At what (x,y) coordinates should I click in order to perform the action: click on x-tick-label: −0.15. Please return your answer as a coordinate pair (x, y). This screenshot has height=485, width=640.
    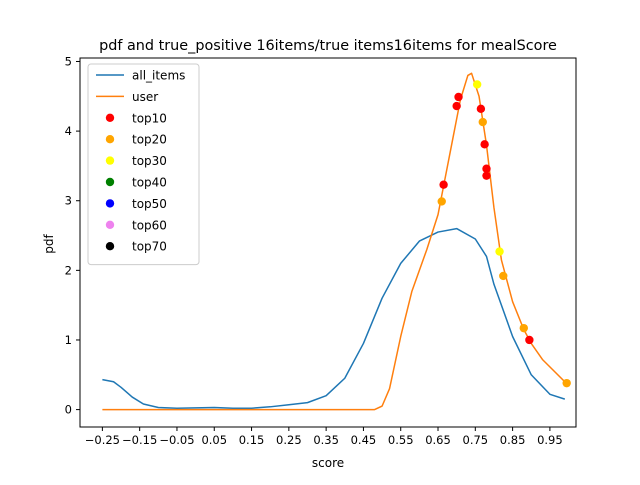
    Looking at the image, I should click on (139, 440).